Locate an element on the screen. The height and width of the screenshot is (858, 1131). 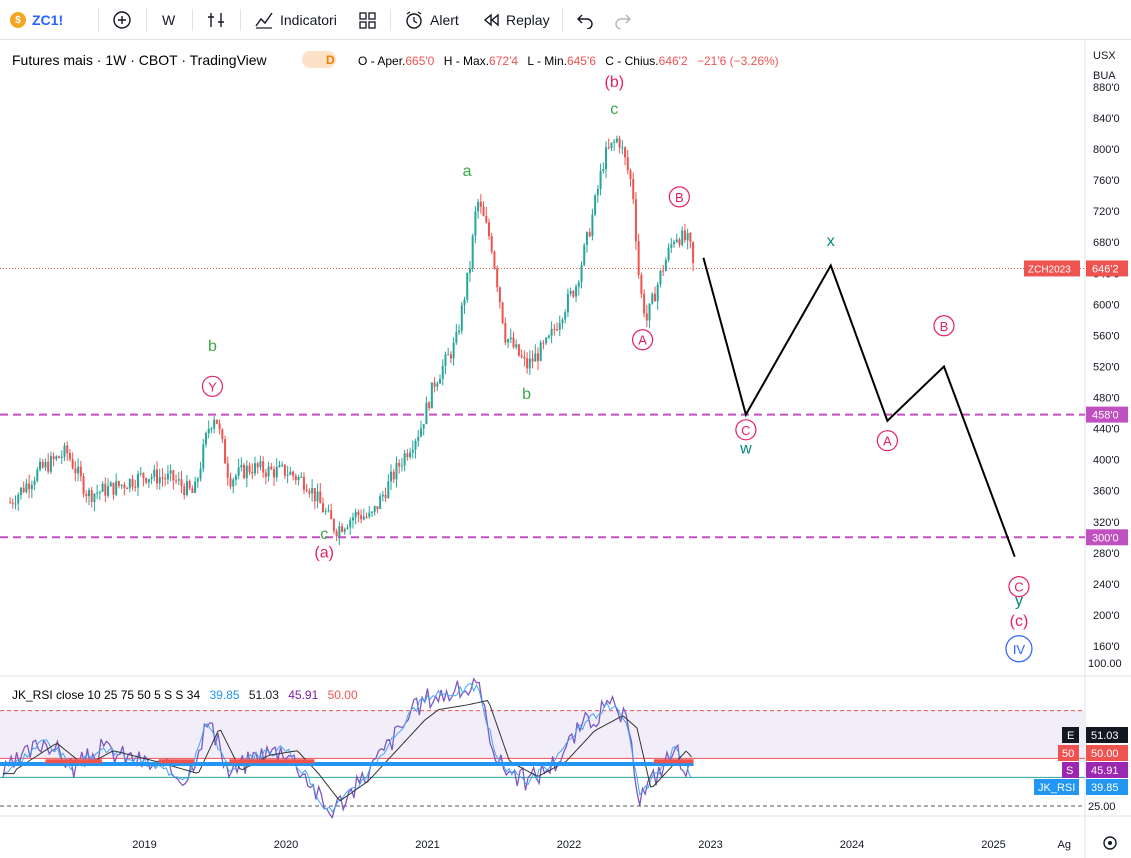
svg-text: C is located at coordinates (745, 430).